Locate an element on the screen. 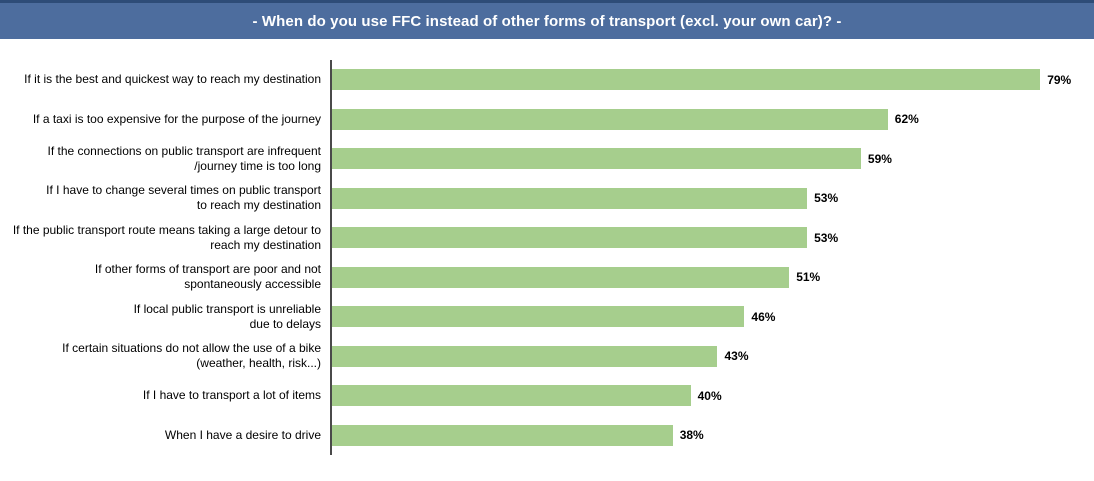 Image resolution: width=1094 pixels, height=481 pixels. category-label-cell: If I have to transport a lot of items is located at coordinates (165, 396).